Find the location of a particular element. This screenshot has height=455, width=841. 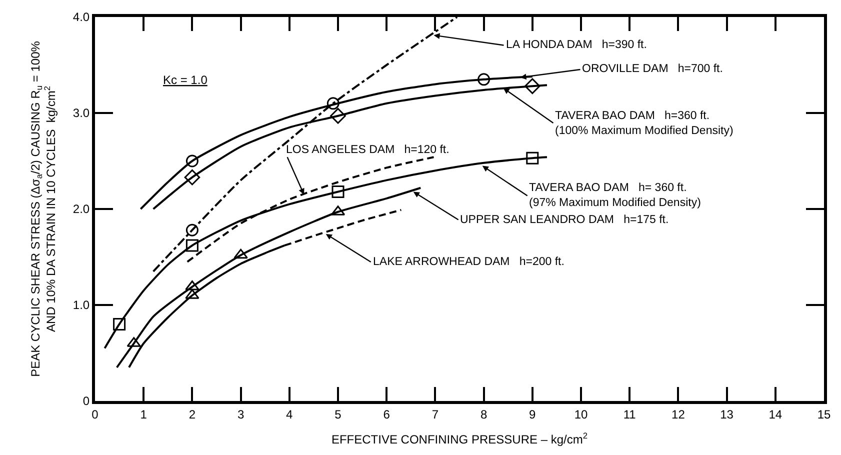

annotation: TAVERA BAO DAM h=360 ft. (100% Maximum Modified Density) is located at coordinates (644, 123).